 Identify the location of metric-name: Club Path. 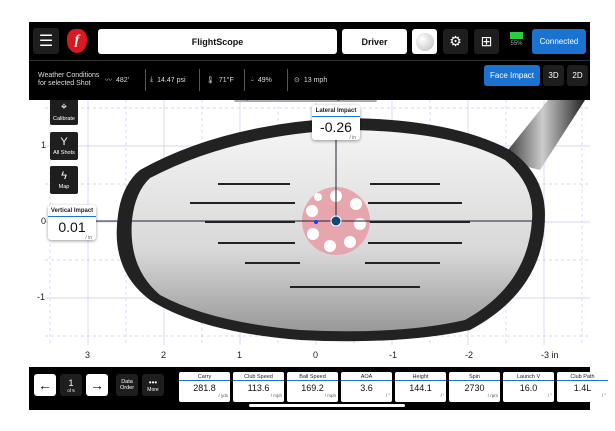
(582, 376).